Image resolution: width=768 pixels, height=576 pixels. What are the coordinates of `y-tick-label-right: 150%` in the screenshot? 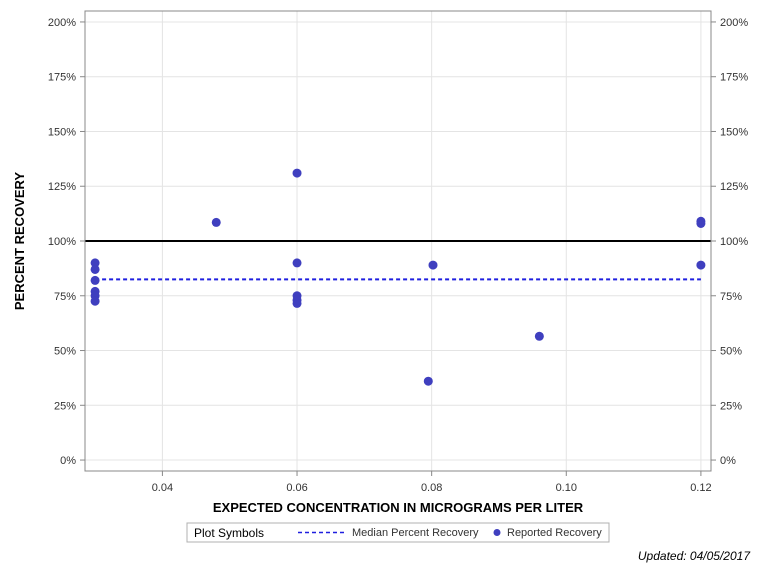 It's located at (734, 132).